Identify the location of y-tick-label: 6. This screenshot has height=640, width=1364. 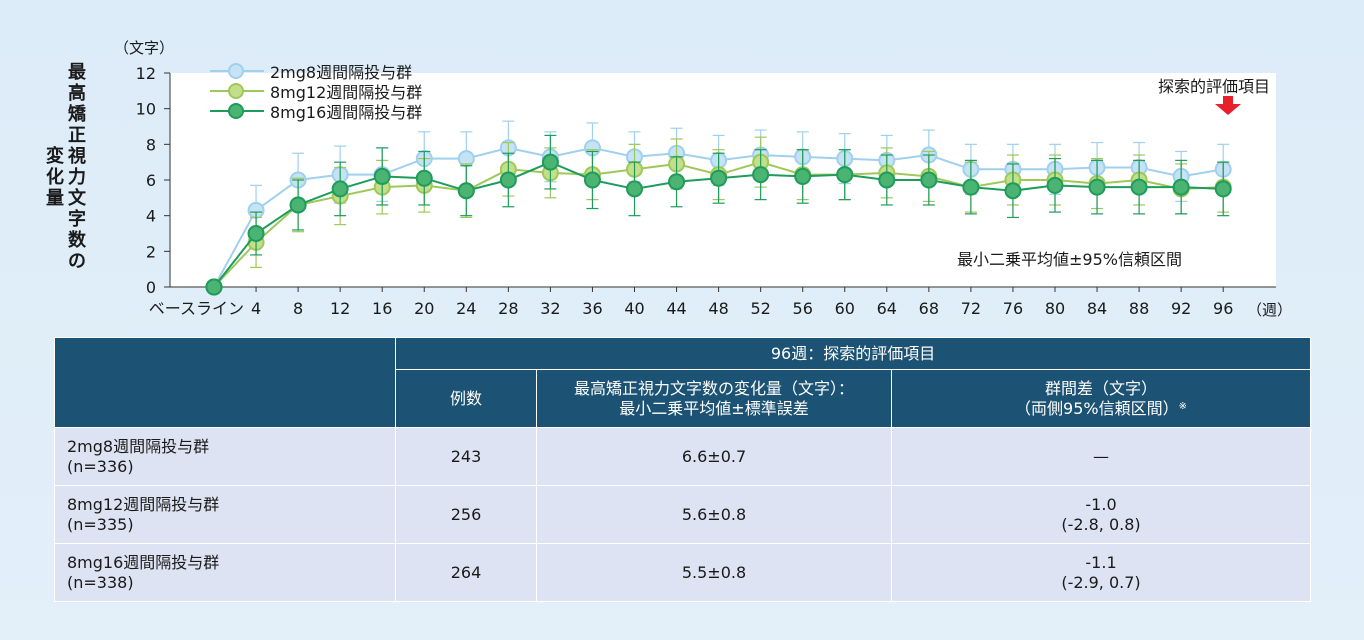
(151, 180).